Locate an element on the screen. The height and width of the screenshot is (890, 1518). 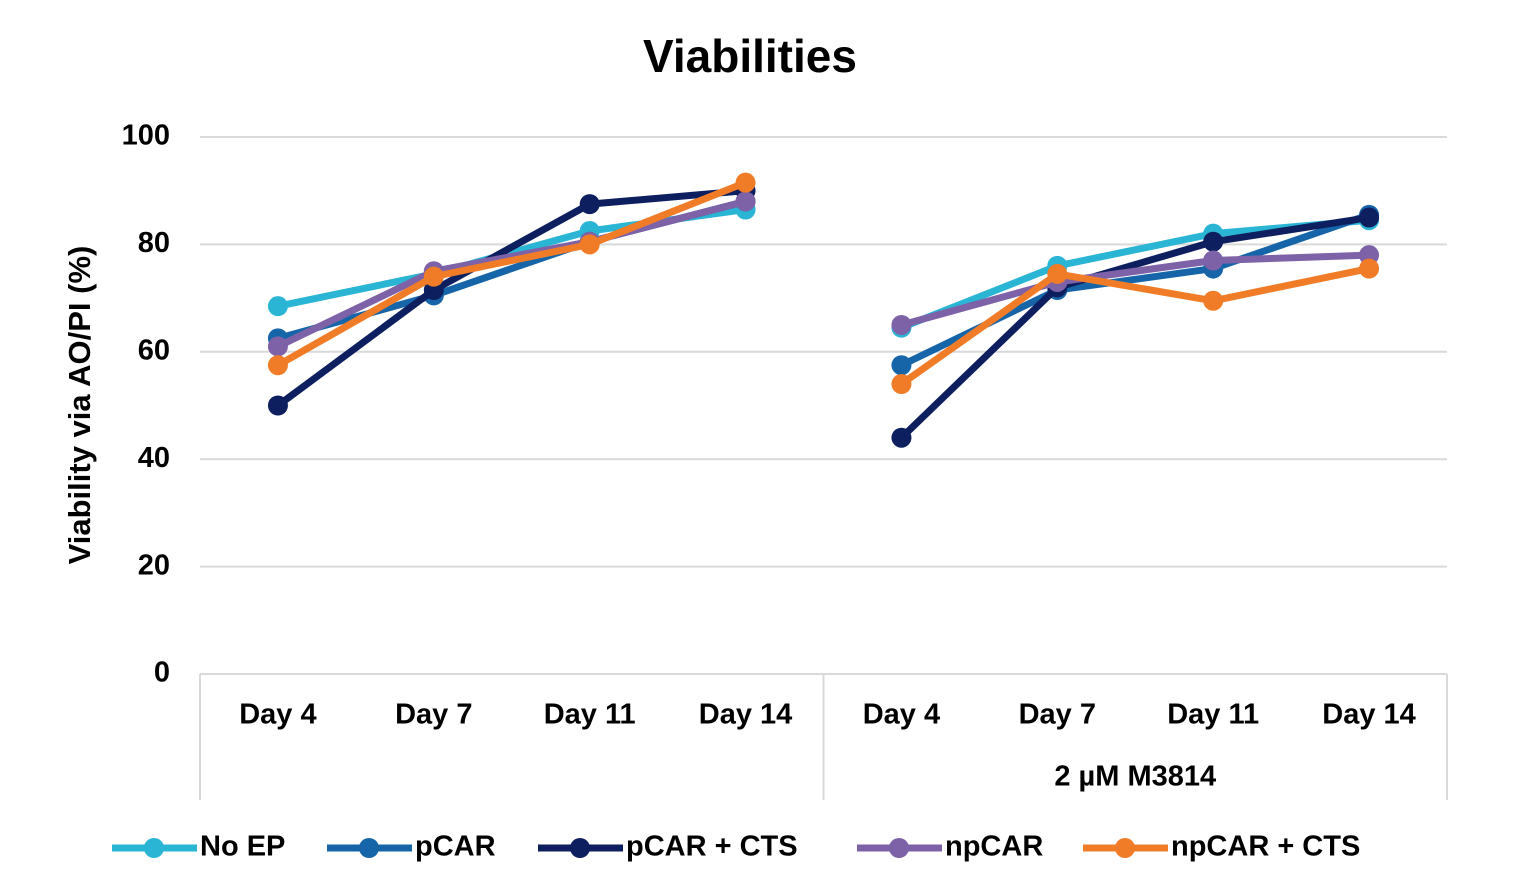
y-axis-label: Viability via AO/PI (%) is located at coordinates (79, 405).